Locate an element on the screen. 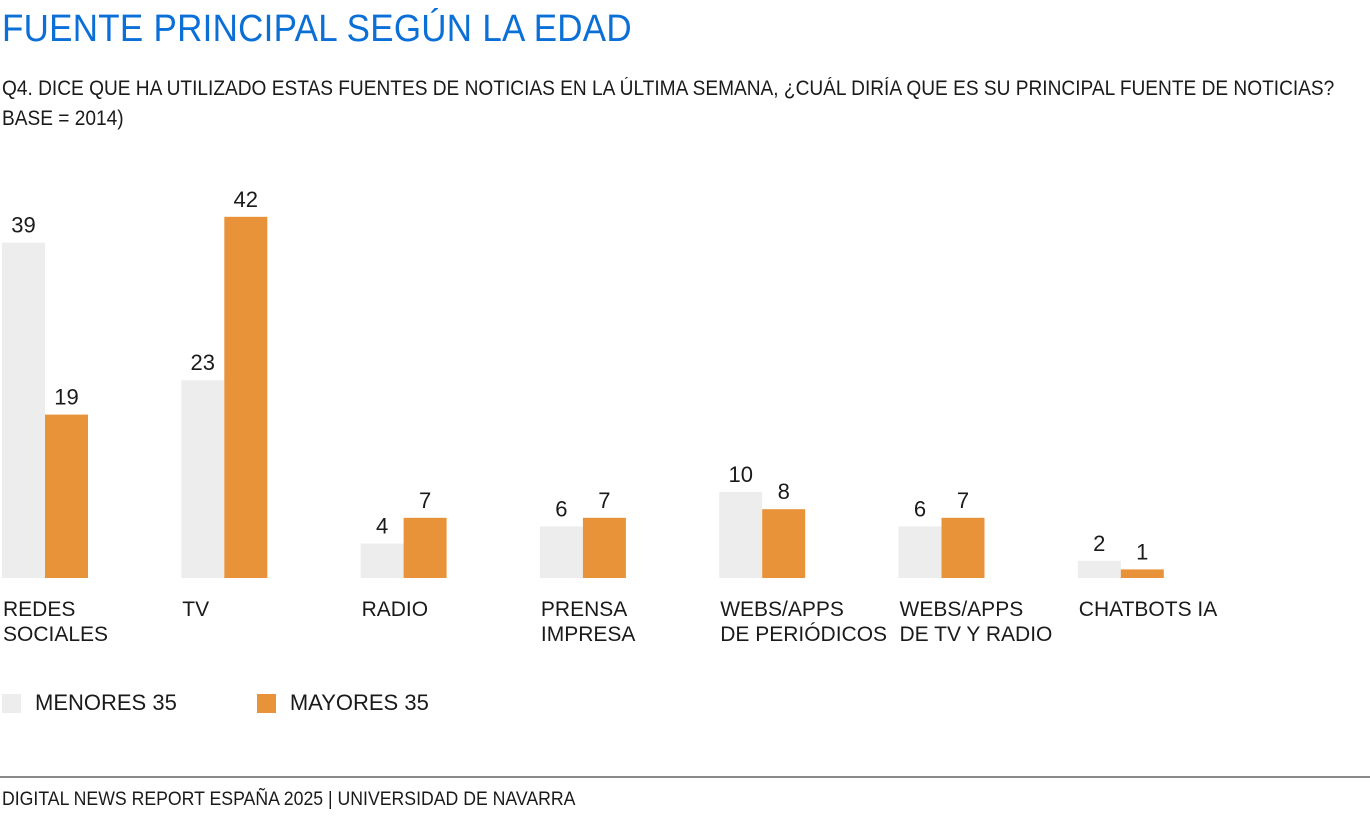  value-label-menores-35-redes-sociales: 39 is located at coordinates (23, 225).